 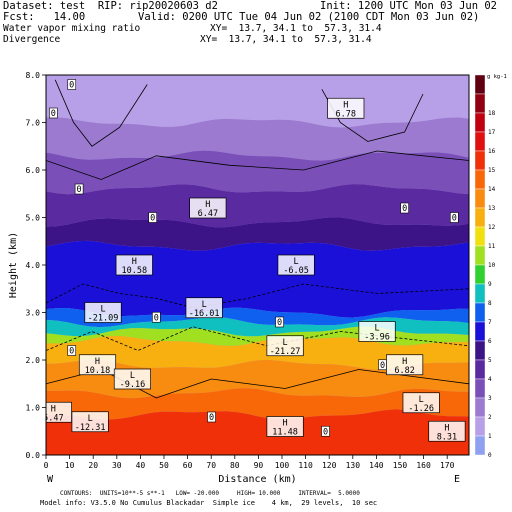 What do you see at coordinates (492, 265) in the screenshot?
I see `colorbar-label: 10` at bounding box center [492, 265].